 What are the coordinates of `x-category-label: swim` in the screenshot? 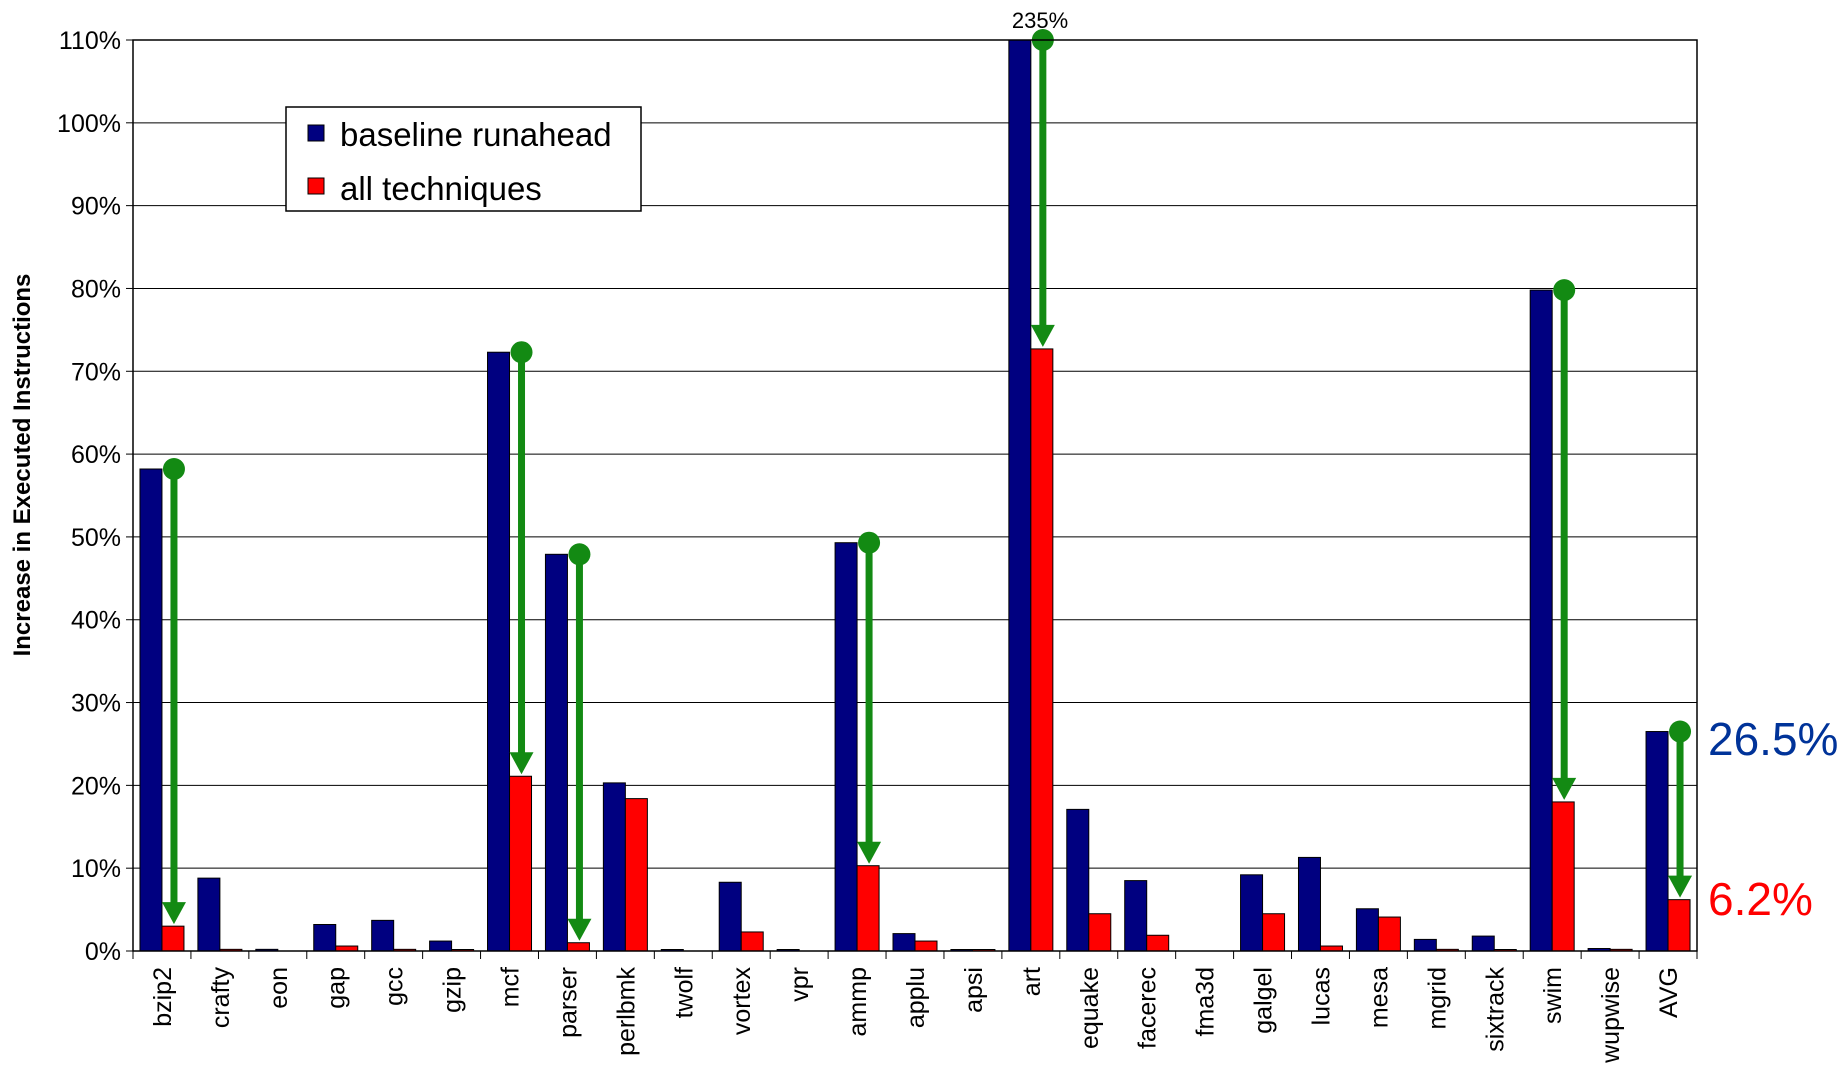 It's located at (1553, 995).